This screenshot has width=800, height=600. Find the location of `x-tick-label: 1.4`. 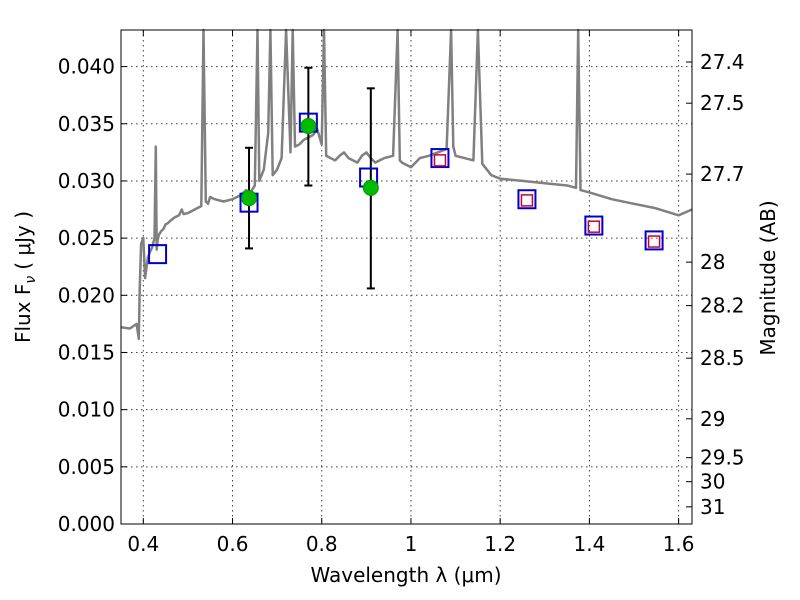

x-tick-label: 1.4 is located at coordinates (589, 544).